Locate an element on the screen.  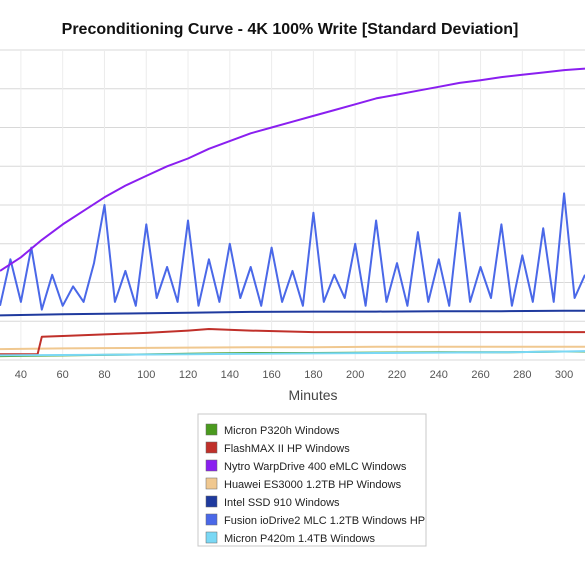
x-tick-label: 40 is located at coordinates (21, 375).